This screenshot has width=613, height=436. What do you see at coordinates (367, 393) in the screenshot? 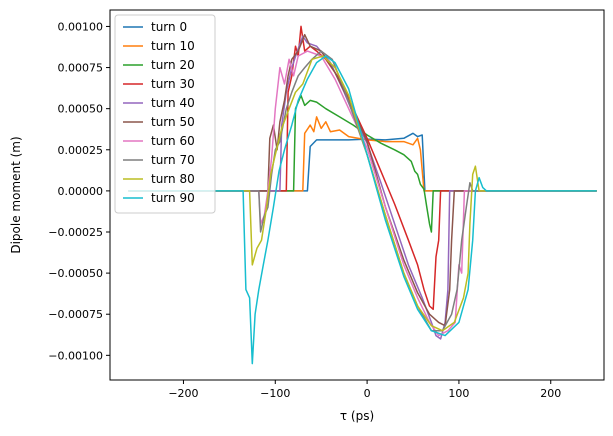
I see `x-tick-label: 0` at bounding box center [367, 393].